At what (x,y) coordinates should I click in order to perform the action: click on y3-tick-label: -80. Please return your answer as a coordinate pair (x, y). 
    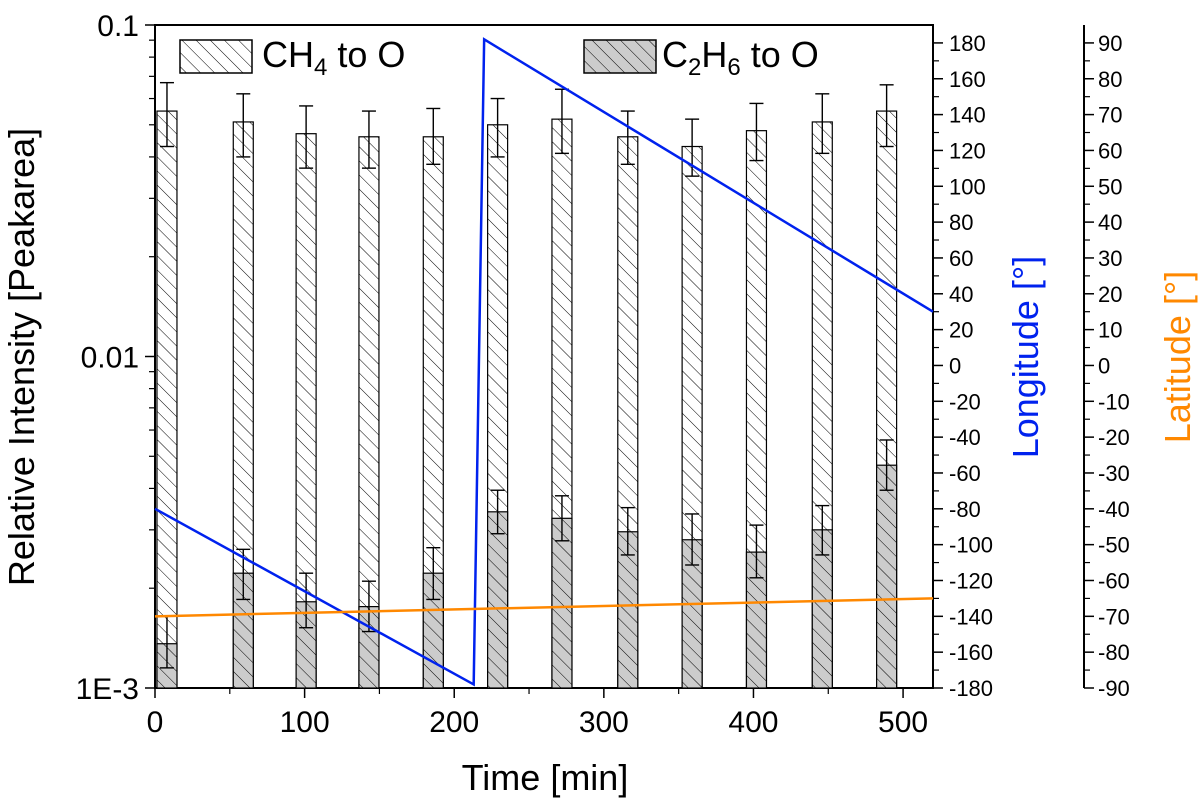
    Looking at the image, I should click on (1114, 652).